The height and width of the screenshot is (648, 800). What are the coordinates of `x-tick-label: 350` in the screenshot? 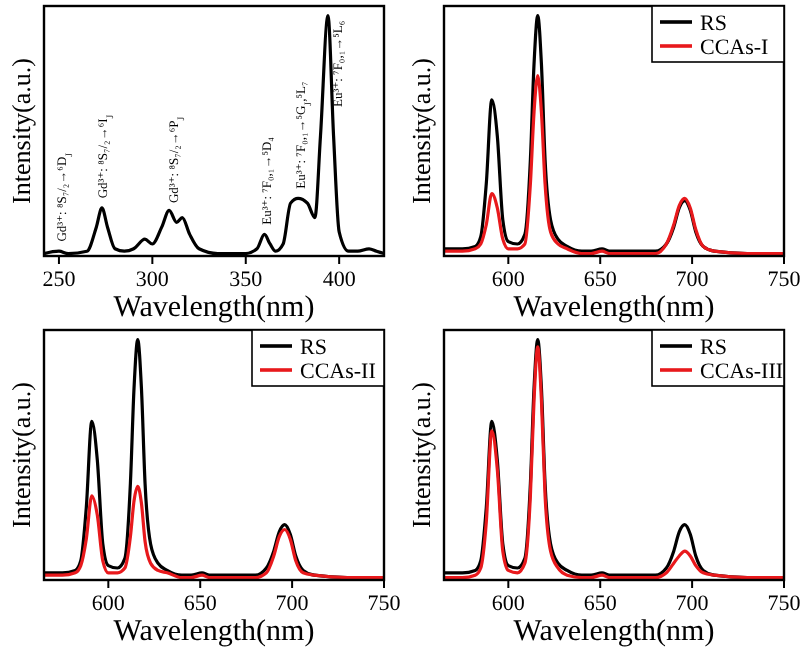 It's located at (246, 280).